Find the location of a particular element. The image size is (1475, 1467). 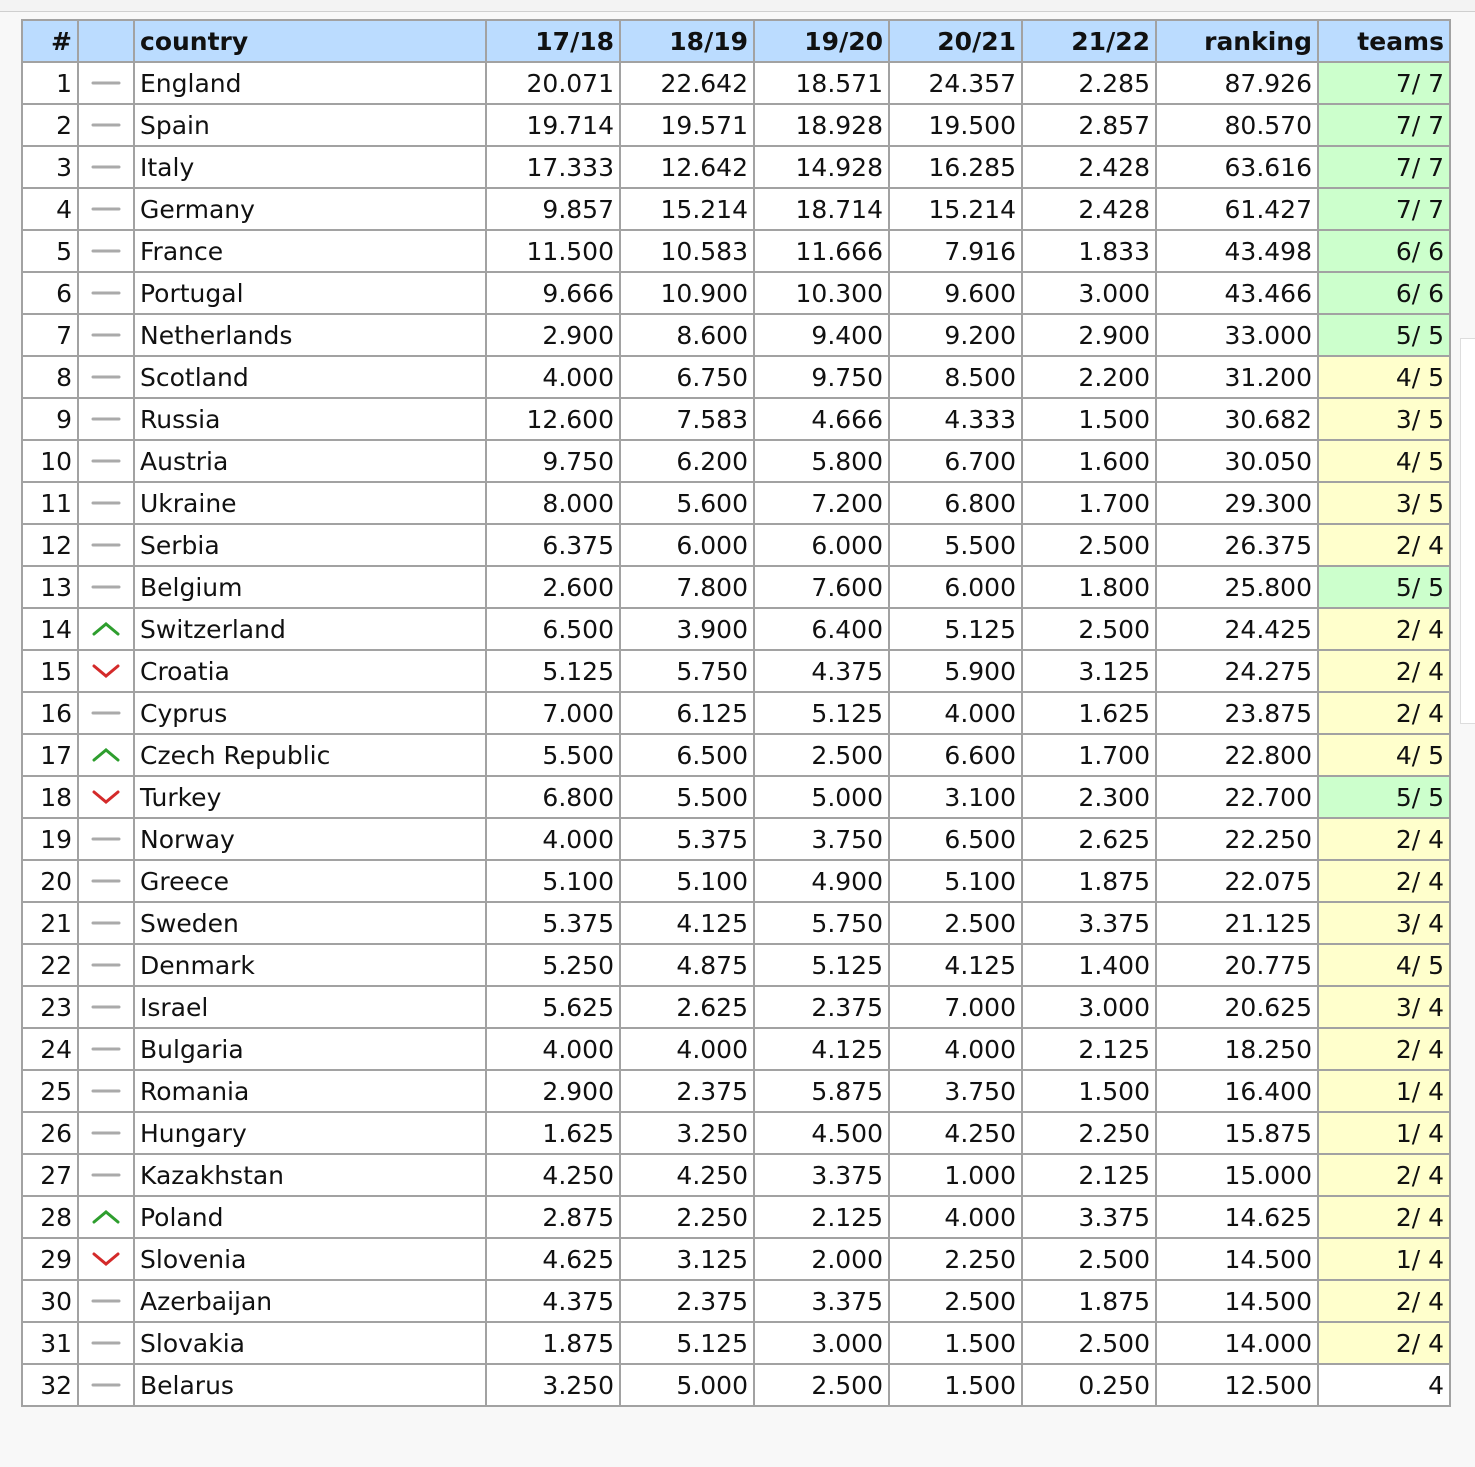

ranking-cell: 22.075 is located at coordinates (1237, 881).